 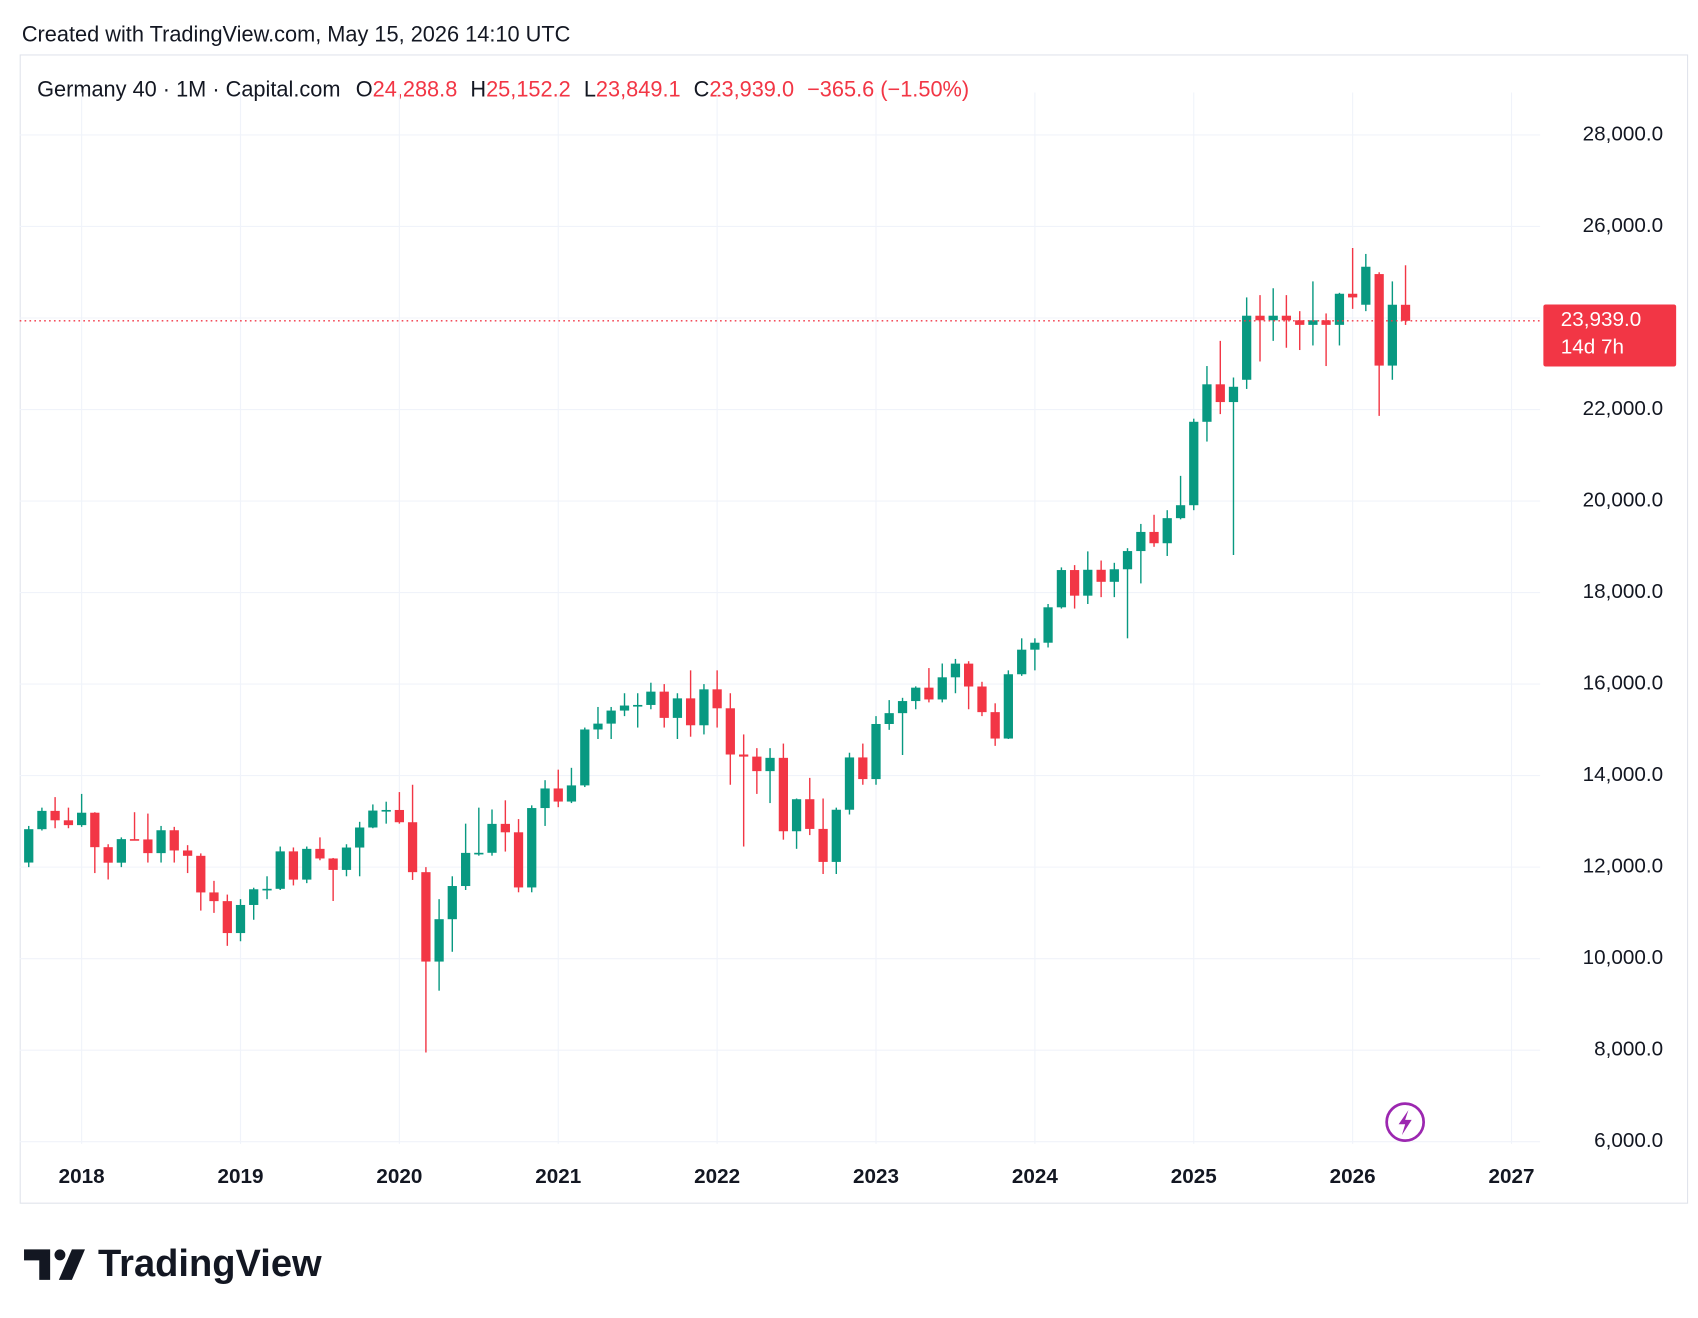 What do you see at coordinates (415, 88) in the screenshot?
I see `legend-value: 24,288.8` at bounding box center [415, 88].